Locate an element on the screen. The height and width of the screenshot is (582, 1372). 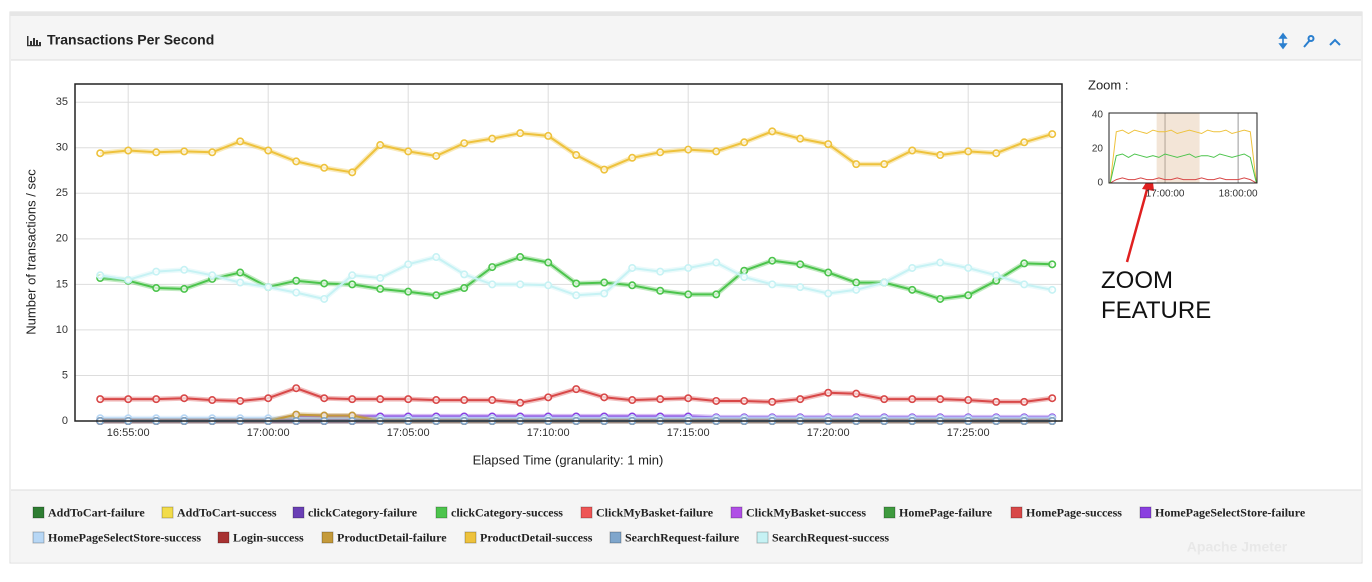
x-tick-label: 17:20:00 is located at coordinates (828, 433).